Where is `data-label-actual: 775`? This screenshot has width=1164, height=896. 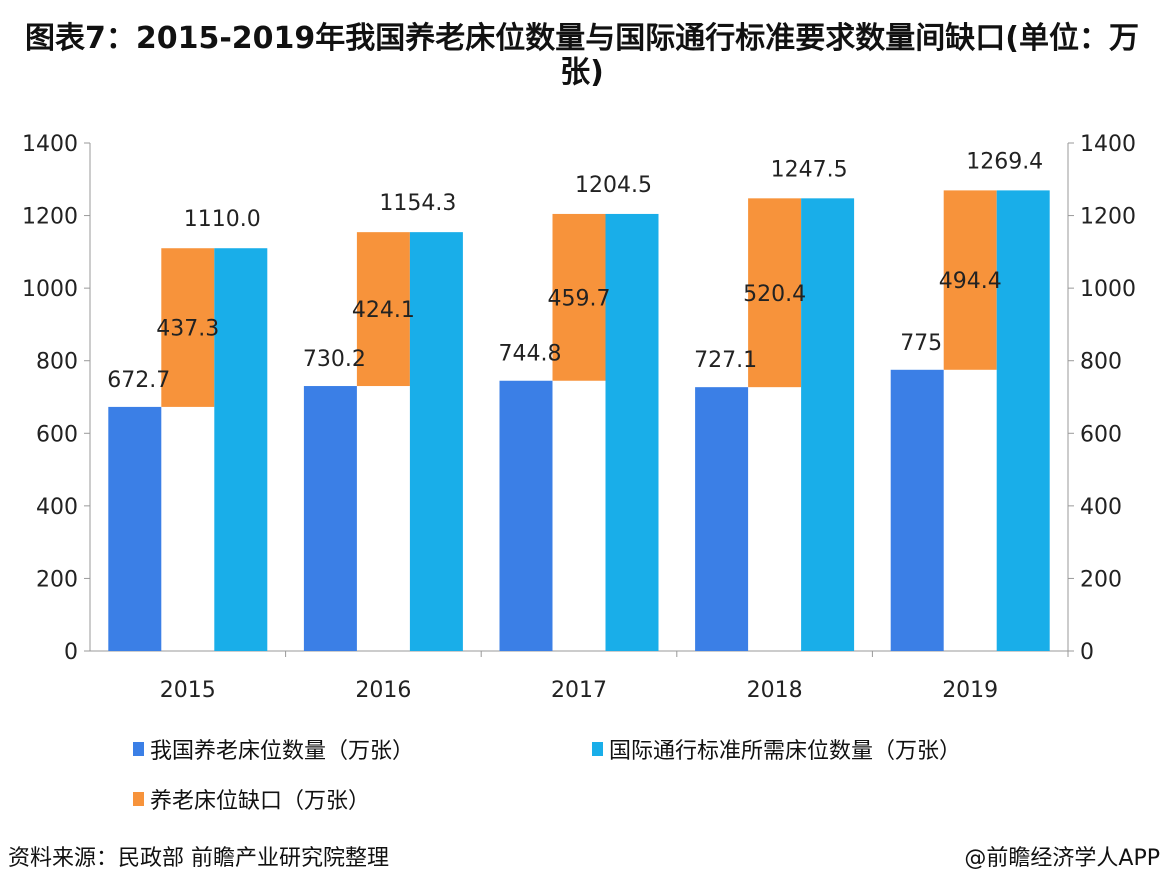
data-label-actual: 775 is located at coordinates (921, 343).